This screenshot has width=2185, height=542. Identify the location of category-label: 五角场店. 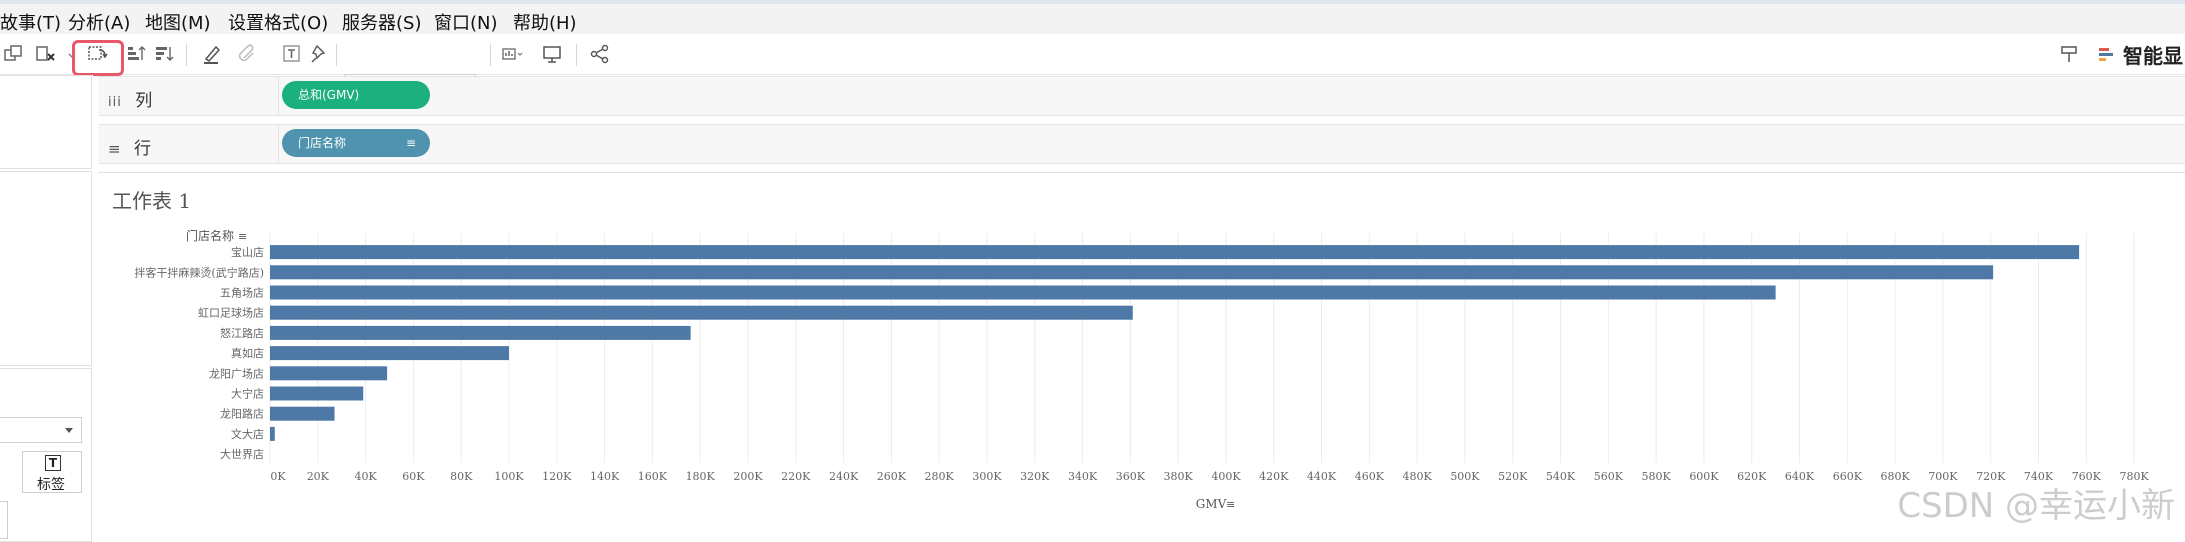
(242, 293).